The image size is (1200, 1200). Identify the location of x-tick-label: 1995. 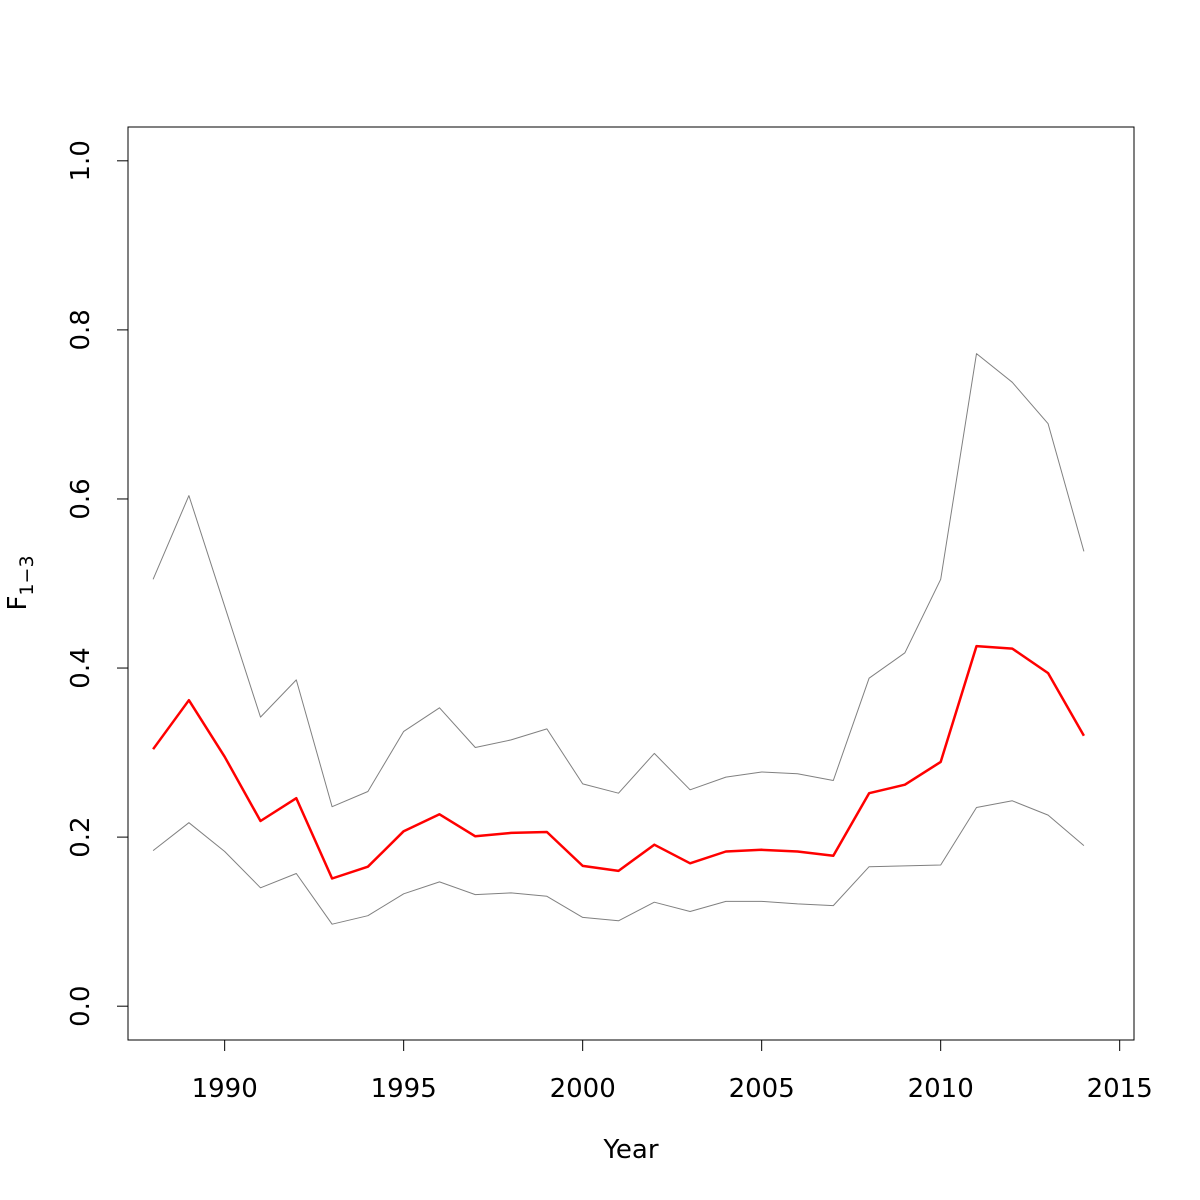
(404, 1089).